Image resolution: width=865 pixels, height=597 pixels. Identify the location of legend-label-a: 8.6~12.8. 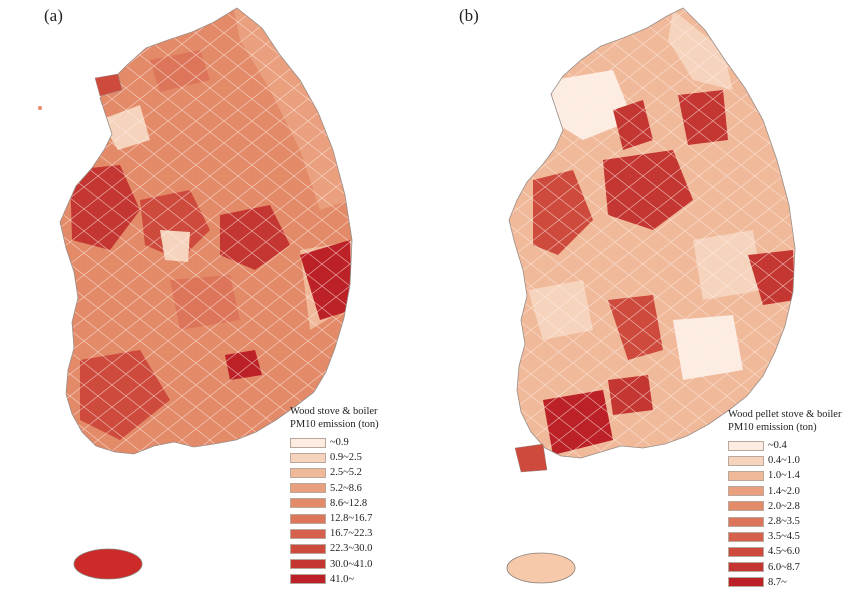
(349, 503).